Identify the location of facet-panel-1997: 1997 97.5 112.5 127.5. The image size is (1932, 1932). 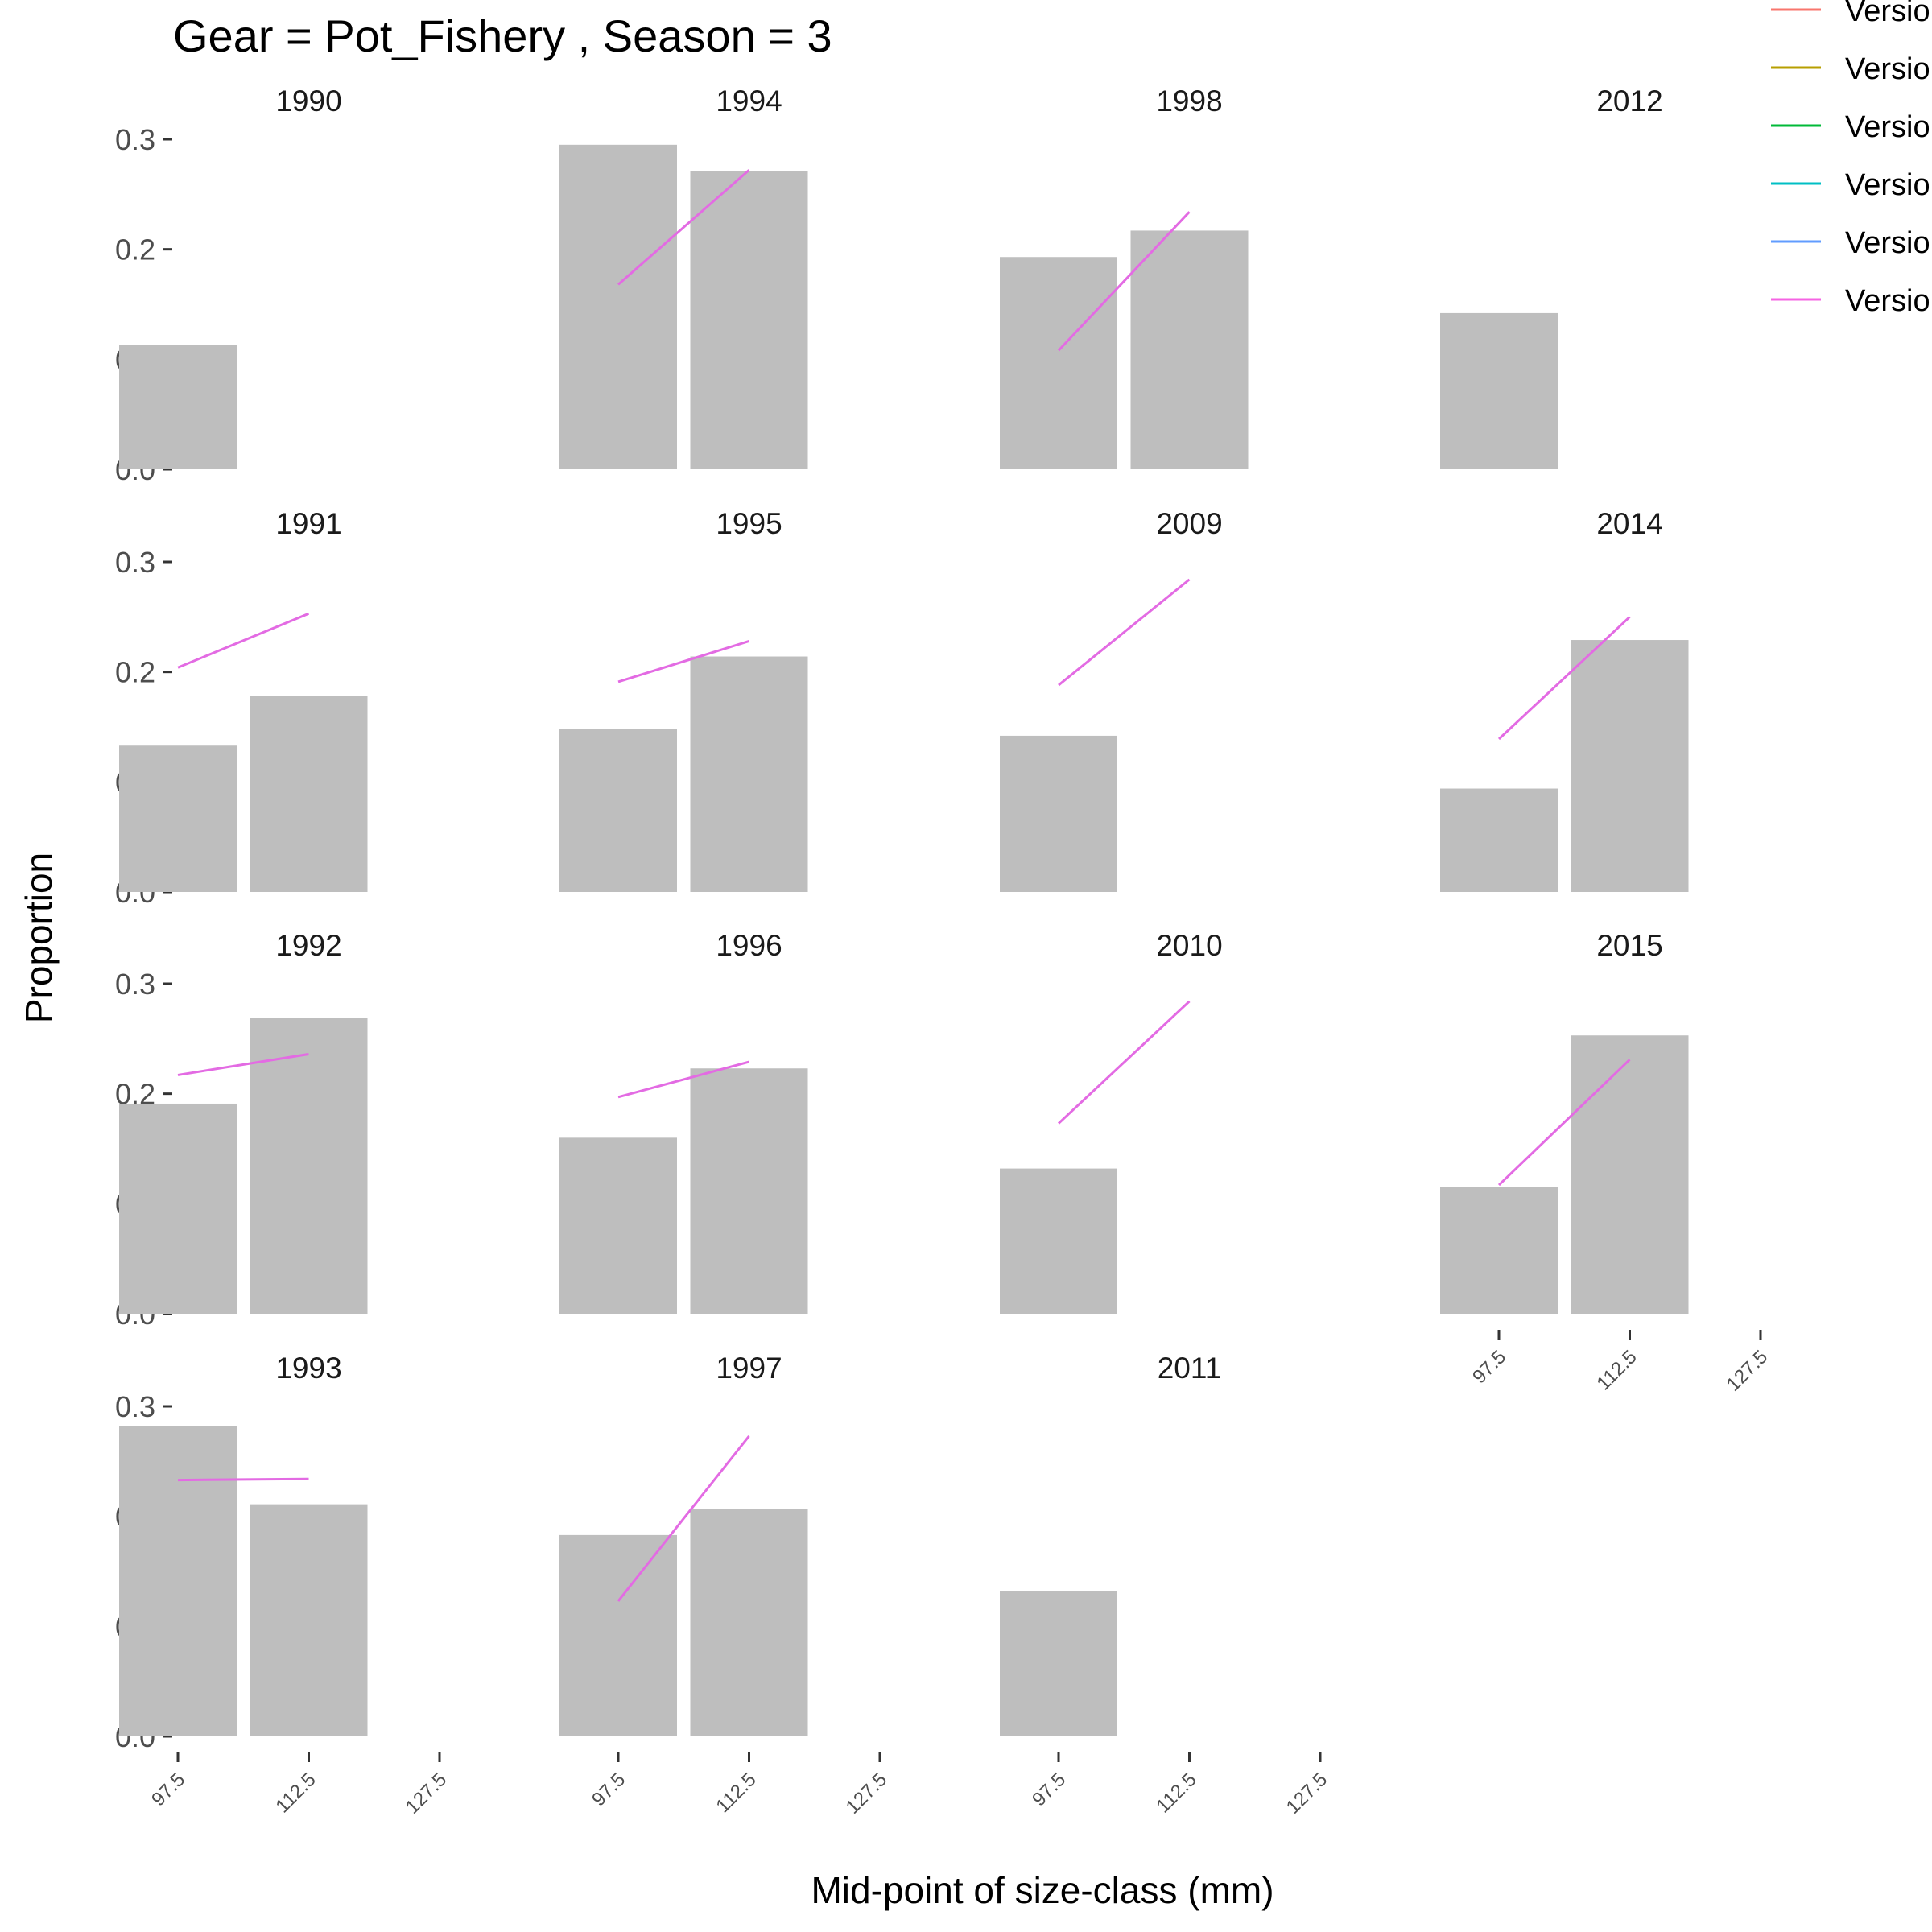
(725, 1585).